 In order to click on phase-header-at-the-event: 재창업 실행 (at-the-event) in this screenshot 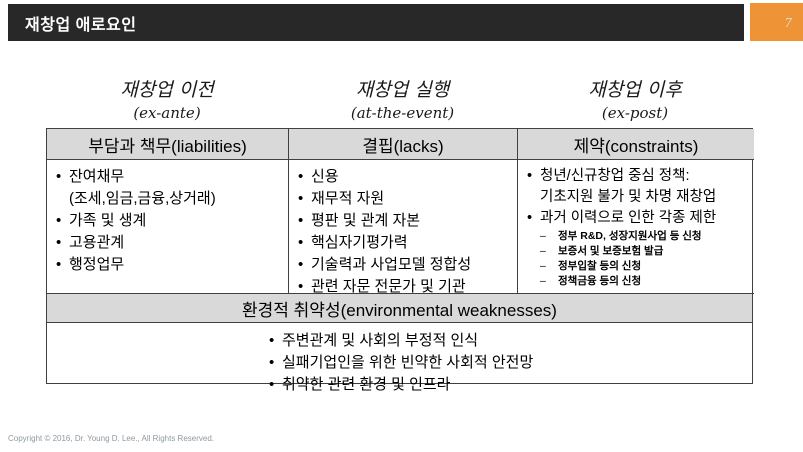, I will do `click(402, 100)`.